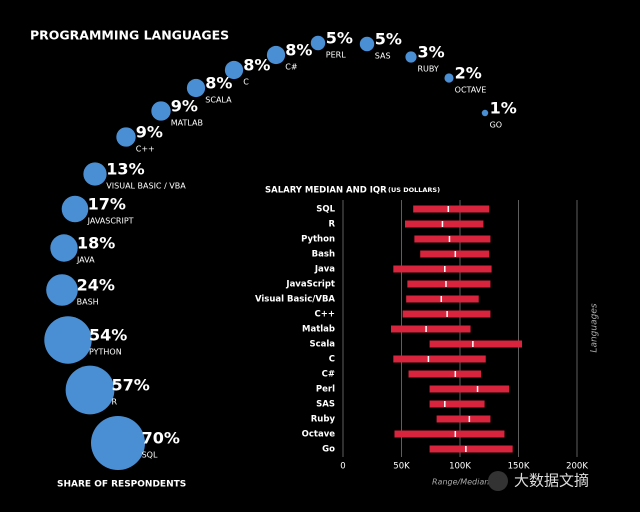 This screenshot has width=640, height=512. I want to click on x-tick-label: 100K, so click(460, 467).